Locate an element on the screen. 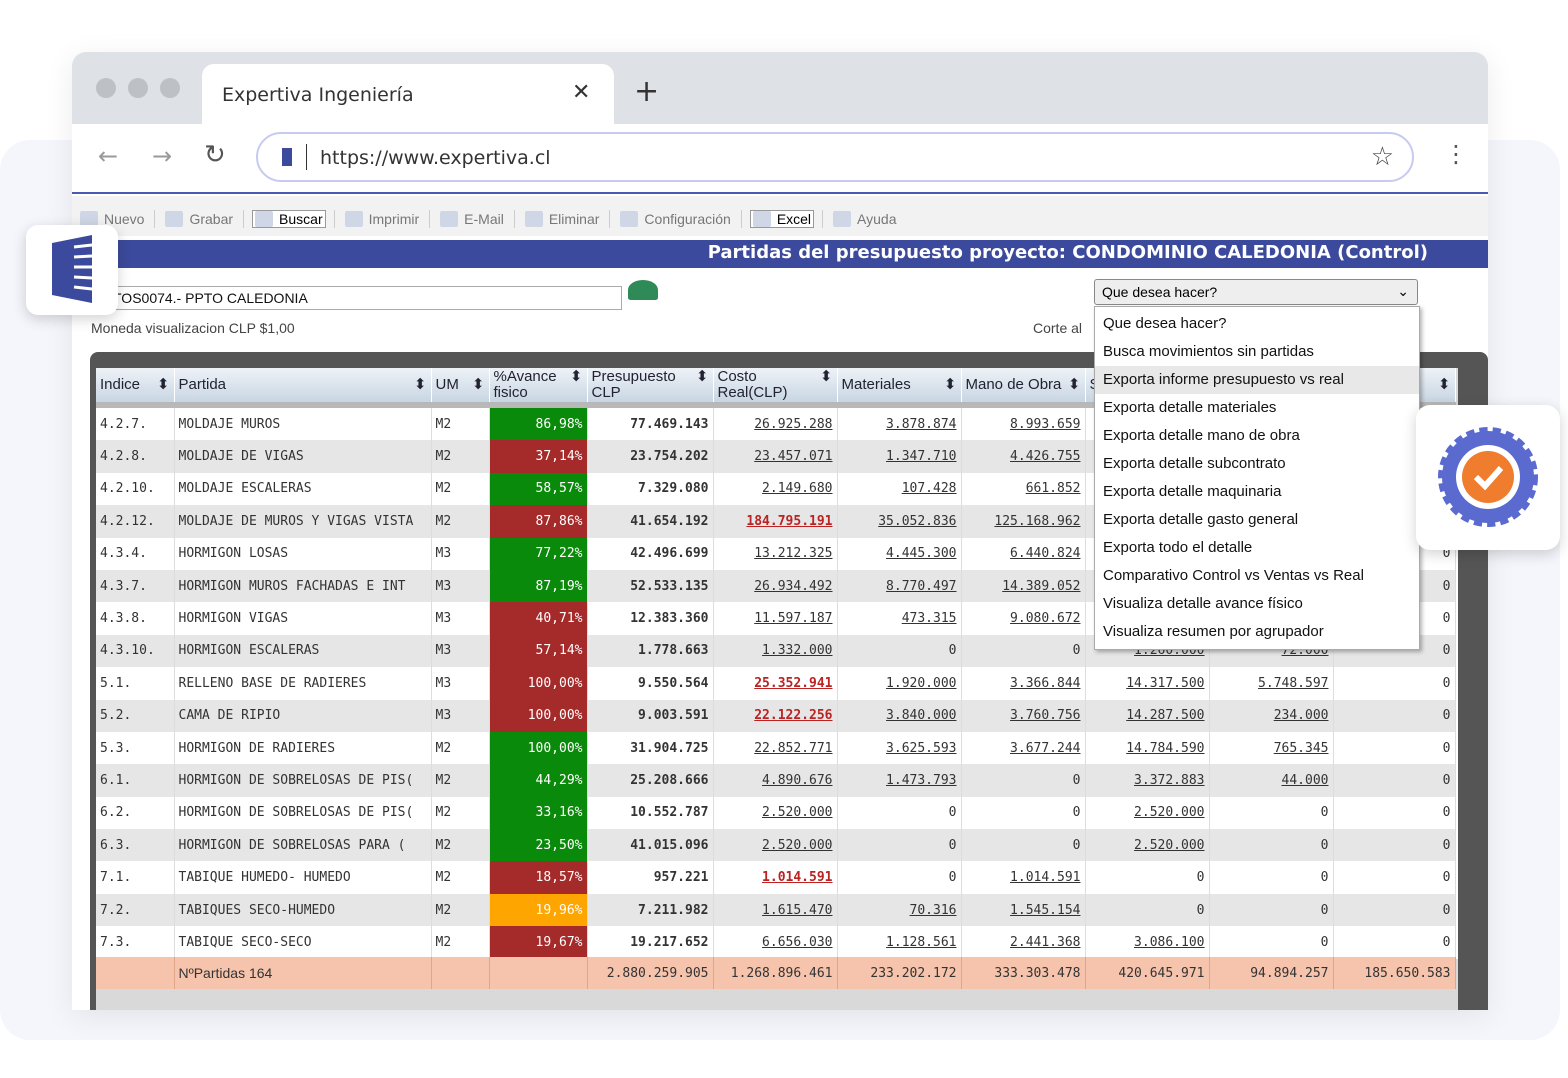  toolbar-button: Buscar is located at coordinates (289, 219).